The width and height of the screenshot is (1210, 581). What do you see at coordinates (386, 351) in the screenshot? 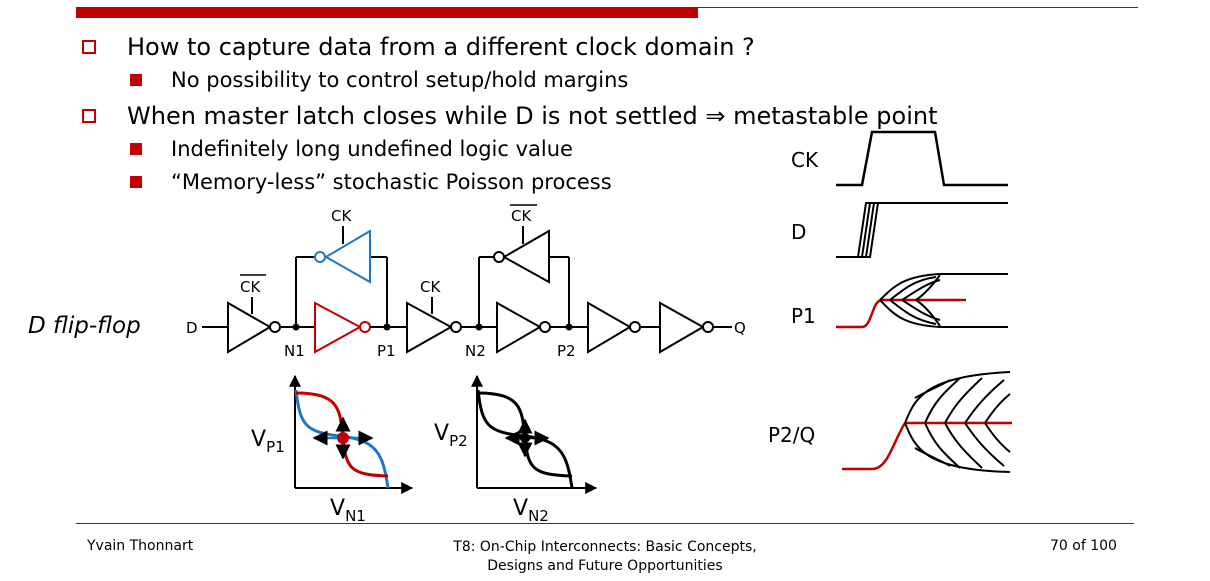
I see `label-p1: P1` at bounding box center [386, 351].